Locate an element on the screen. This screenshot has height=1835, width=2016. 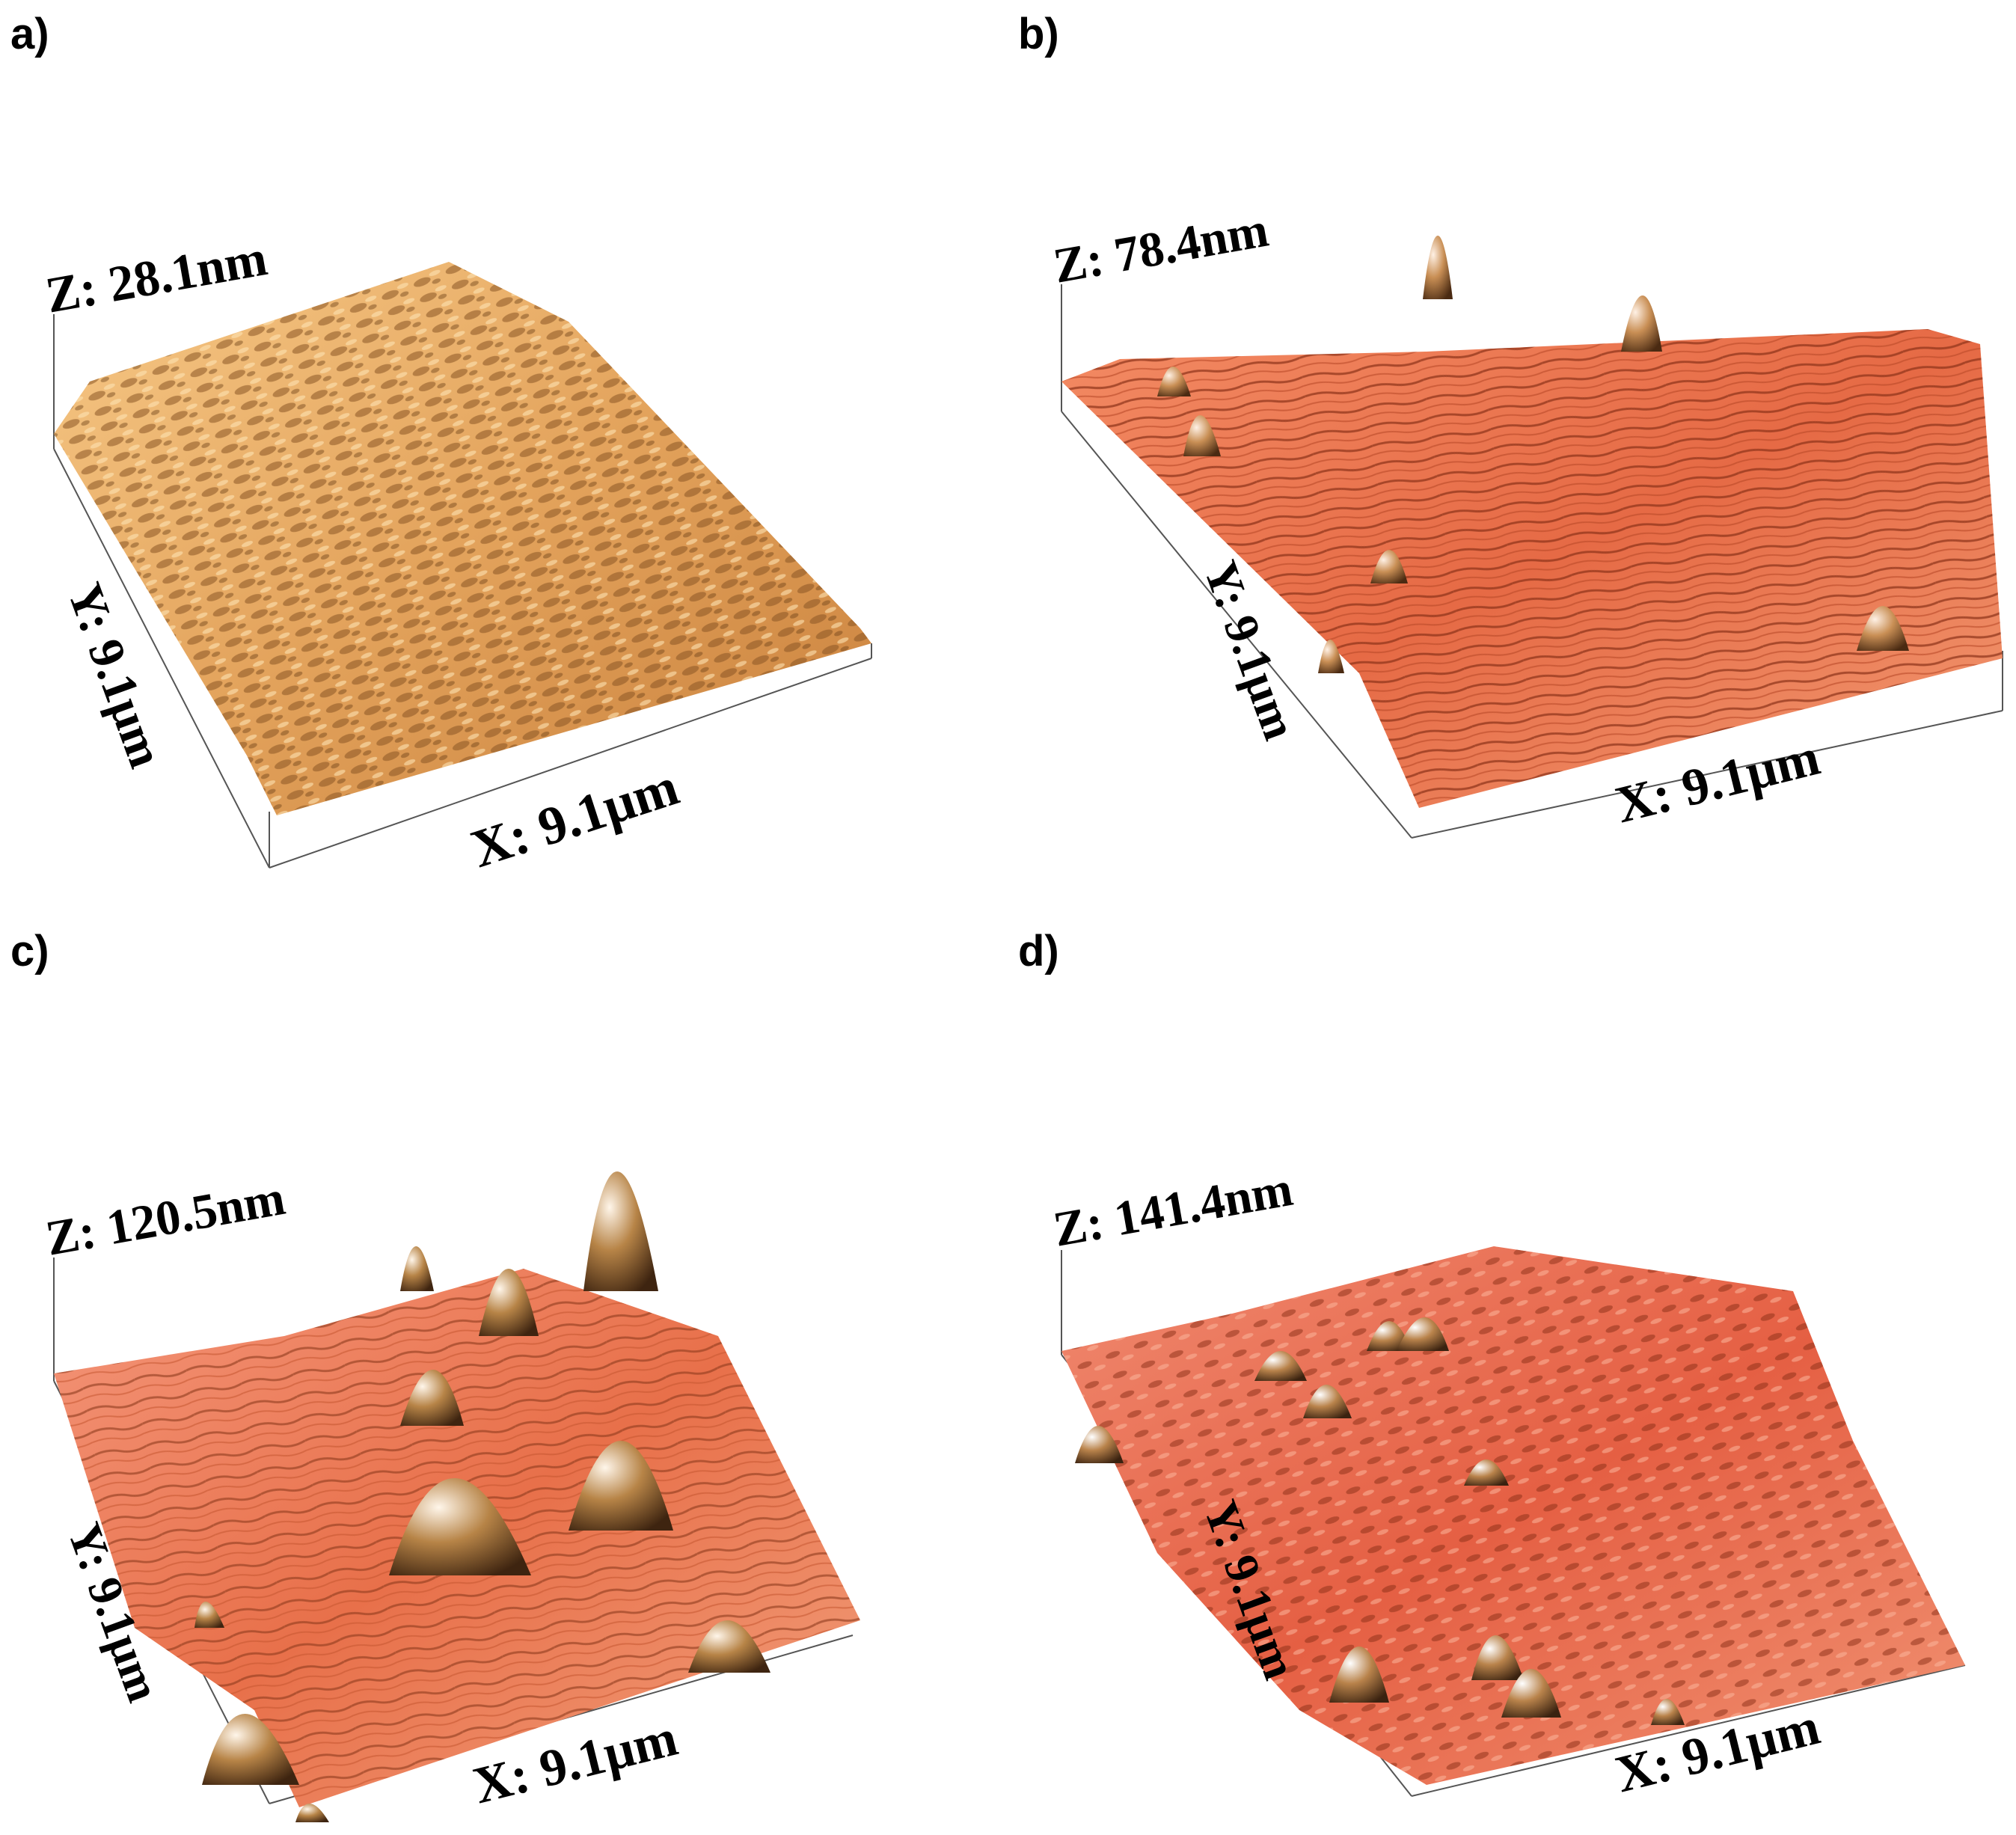
afm-surface-plot: Z: 28.1nm Y: 9.1µm X: 9.1µm is located at coordinates (456, 554).